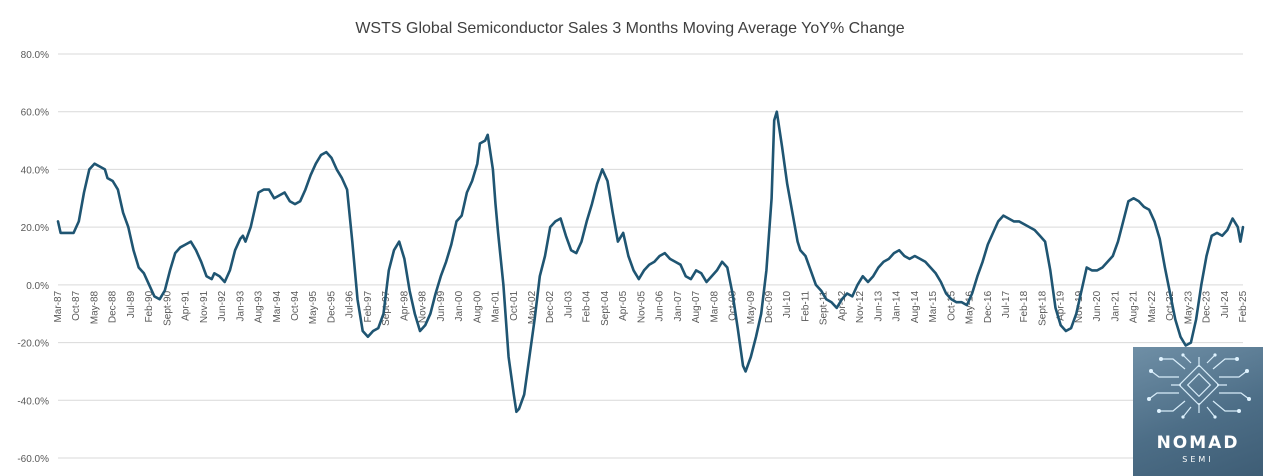  I want to click on y-tick-label: -20.0%, so click(33, 344).